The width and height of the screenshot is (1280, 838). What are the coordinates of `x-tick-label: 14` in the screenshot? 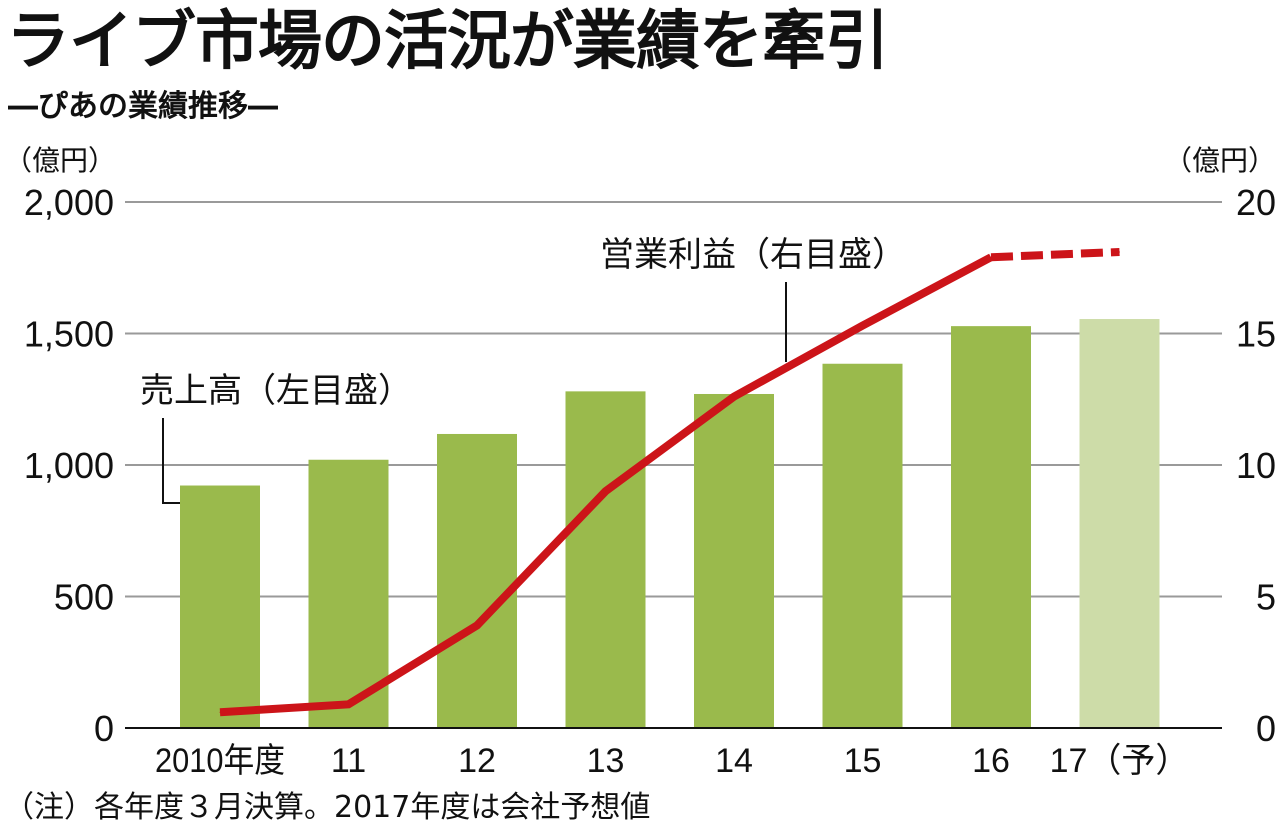 It's located at (734, 761).